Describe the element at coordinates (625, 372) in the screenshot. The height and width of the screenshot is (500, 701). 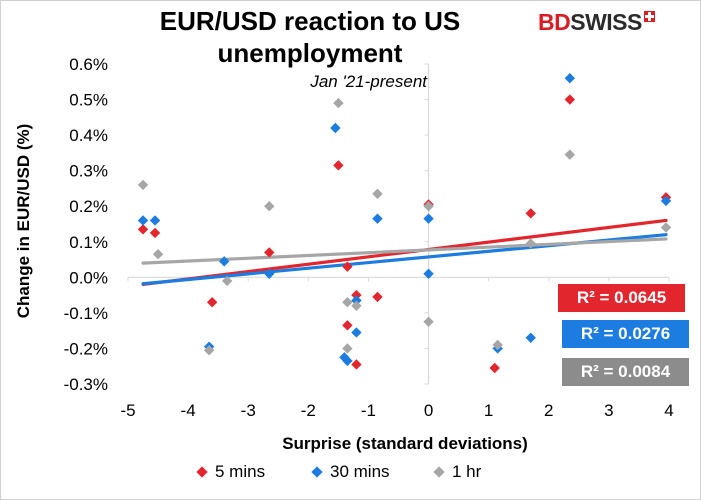
I see `r2-label-1-hr: R² = 0.0084` at that location.